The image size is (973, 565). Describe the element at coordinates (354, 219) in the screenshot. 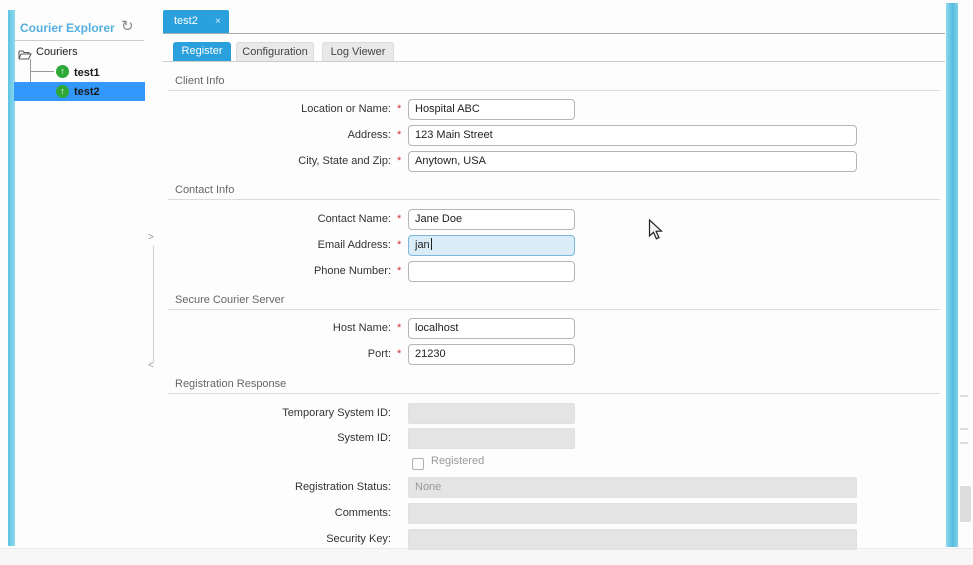

I see `contact-name-label: Contact Name:` at that location.